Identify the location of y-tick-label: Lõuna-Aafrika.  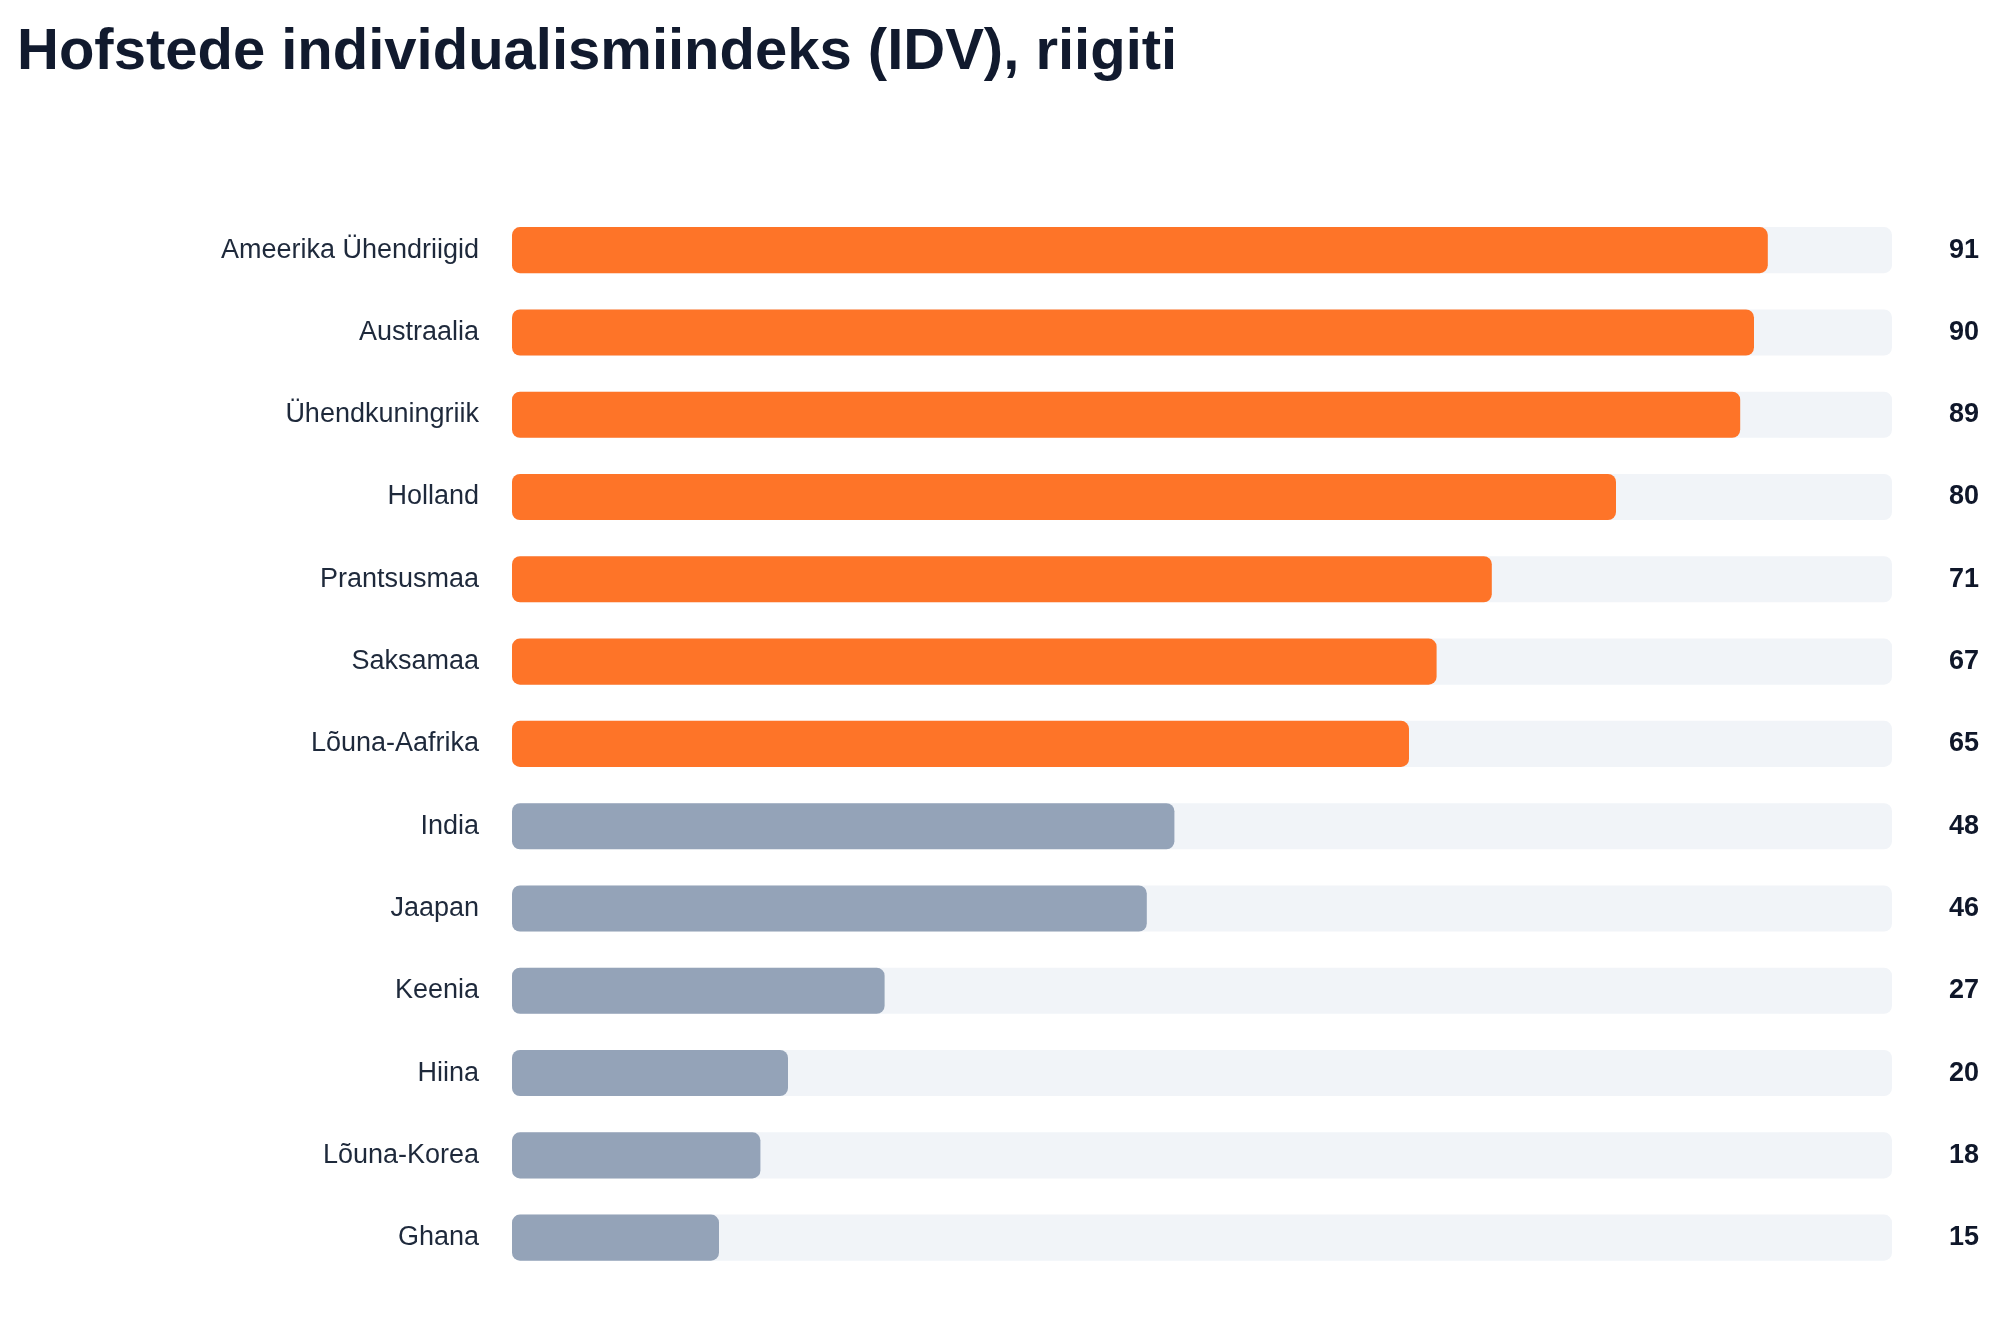
(395, 742).